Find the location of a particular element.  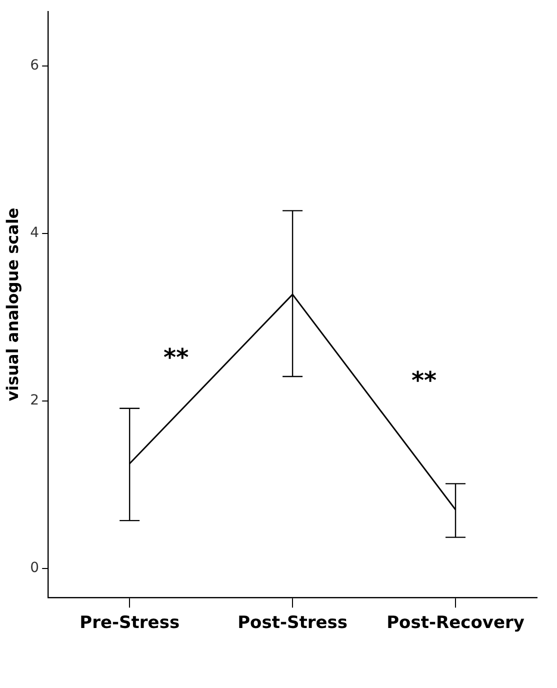

y-tick-label: 6 is located at coordinates (35, 65).